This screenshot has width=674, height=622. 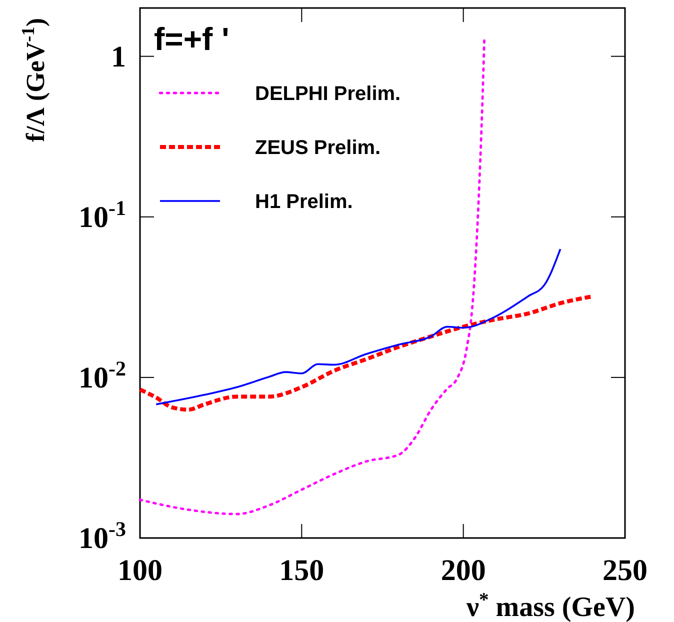 What do you see at coordinates (625, 570) in the screenshot?
I see `x-tick-label: 250` at bounding box center [625, 570].